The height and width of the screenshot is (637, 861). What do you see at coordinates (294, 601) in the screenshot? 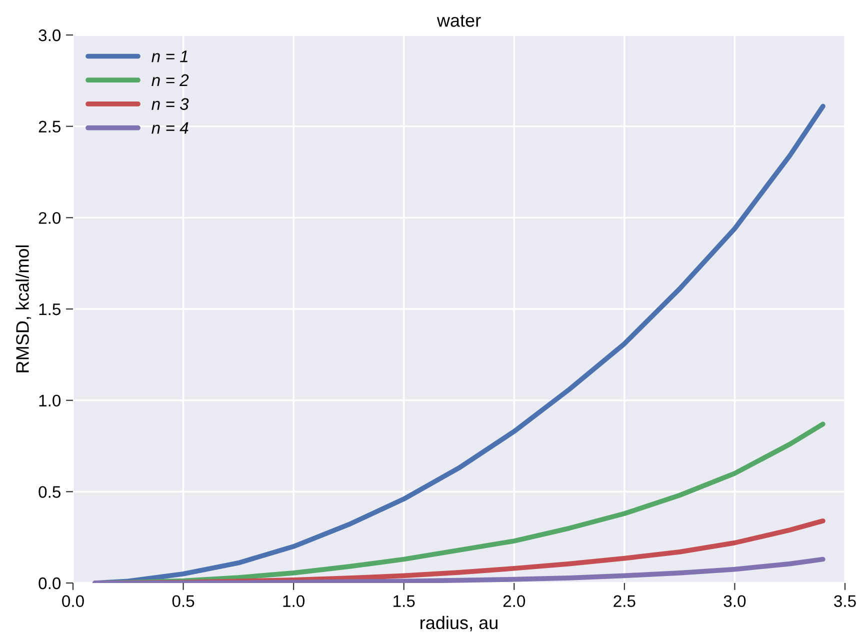
I see `x-tick-label: 1.0` at bounding box center [294, 601].